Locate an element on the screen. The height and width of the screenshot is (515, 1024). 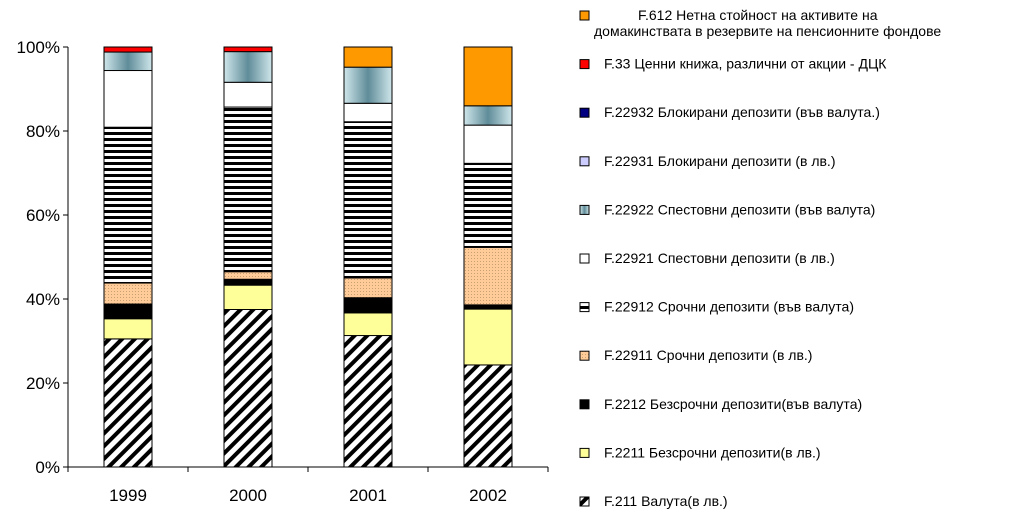
x-ticks: 1999 2000 2001 2002 is located at coordinates (308, 486).